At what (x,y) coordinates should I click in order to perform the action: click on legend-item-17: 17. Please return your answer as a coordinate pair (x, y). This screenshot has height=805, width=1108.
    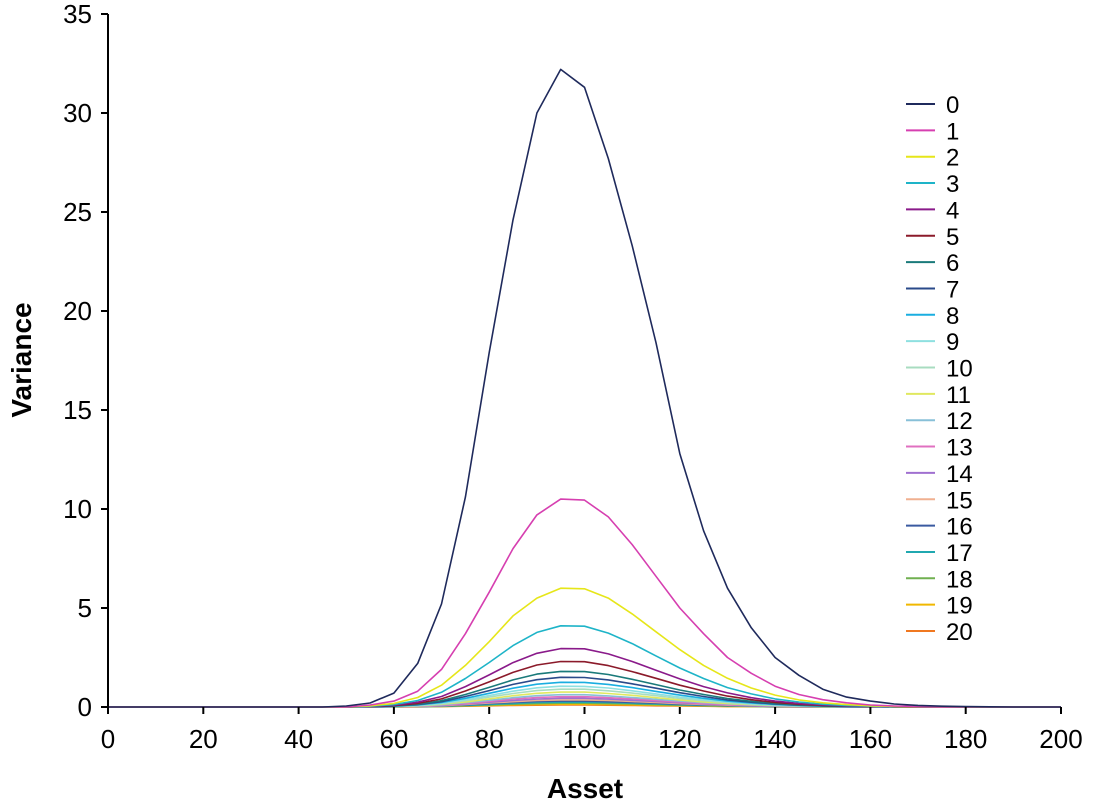
    Looking at the image, I should click on (939, 553).